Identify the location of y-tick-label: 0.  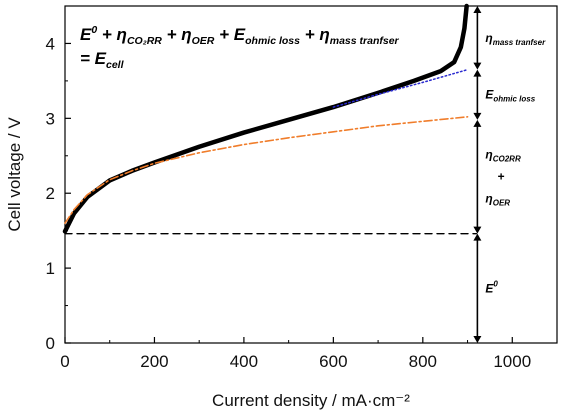
(50, 343).